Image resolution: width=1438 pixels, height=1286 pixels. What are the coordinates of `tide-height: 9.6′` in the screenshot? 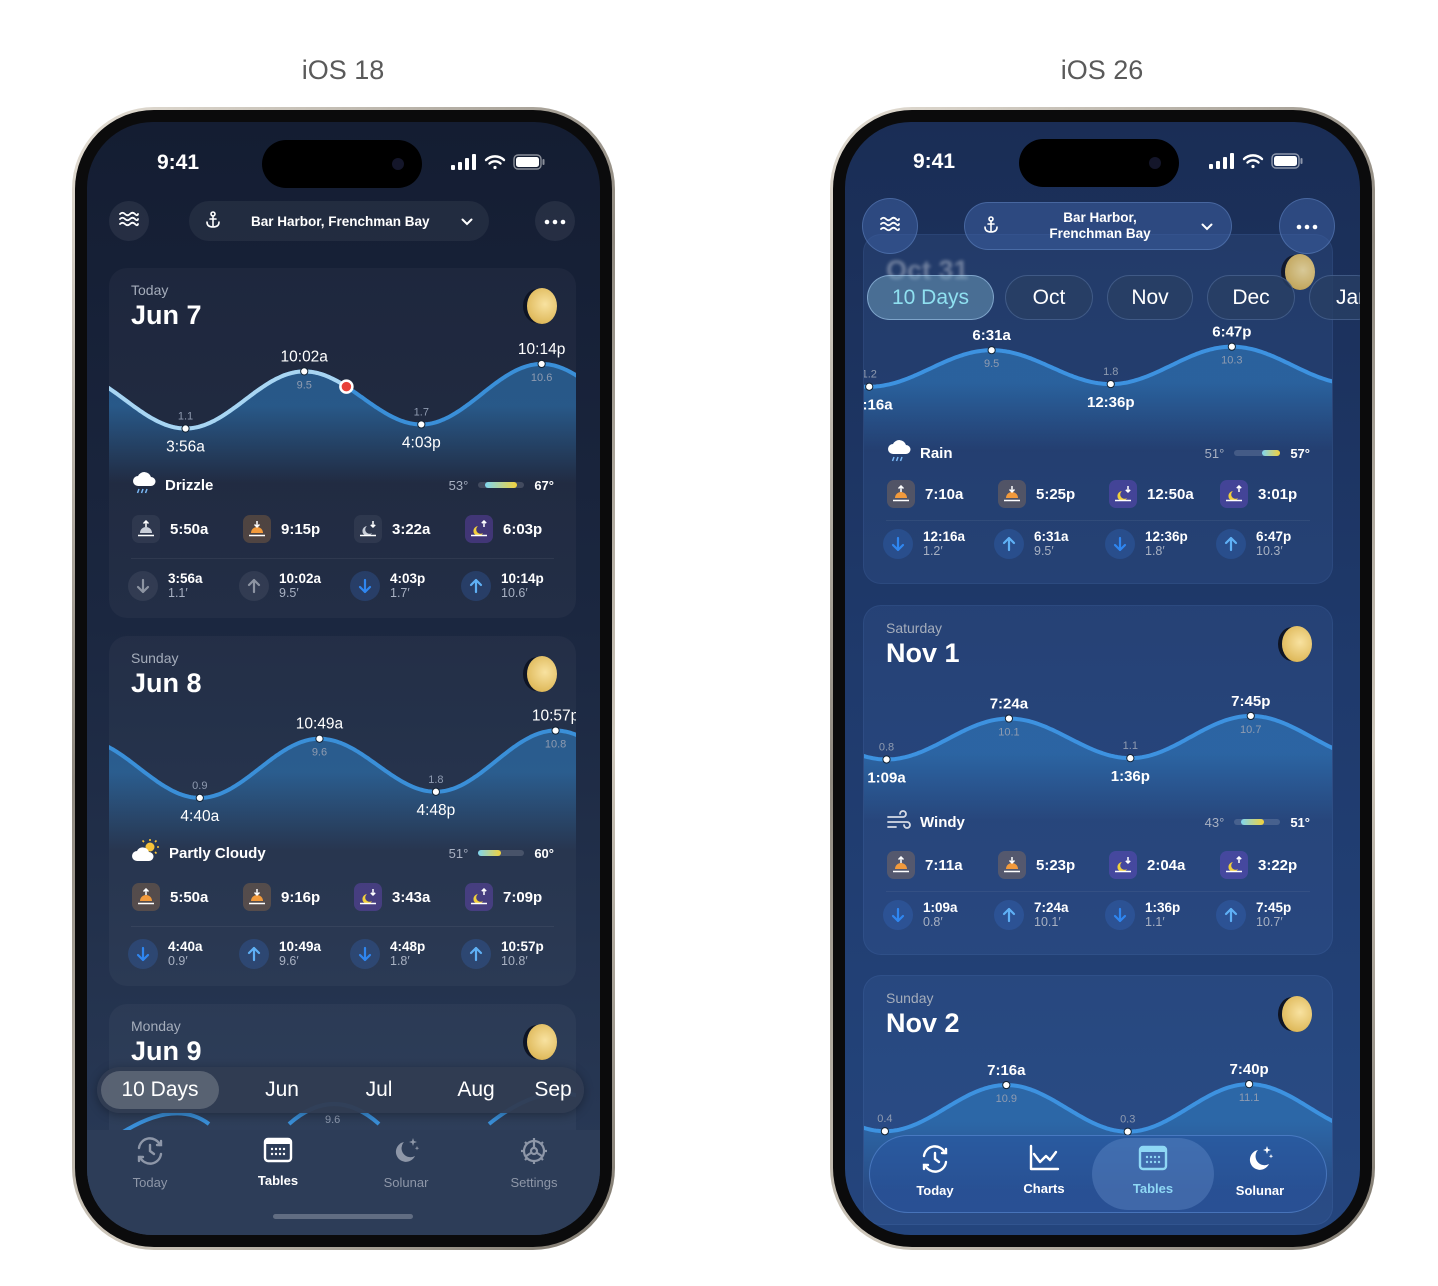 It's located at (289, 961).